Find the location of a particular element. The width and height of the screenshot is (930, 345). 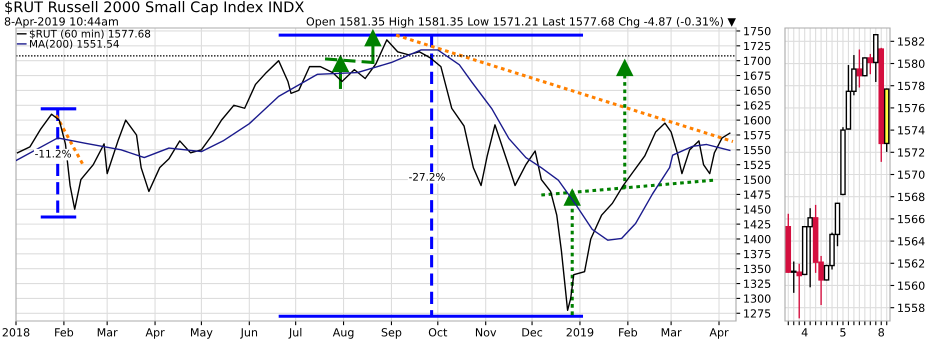

legend-label: MA(200) 1551.54 is located at coordinates (74, 44).